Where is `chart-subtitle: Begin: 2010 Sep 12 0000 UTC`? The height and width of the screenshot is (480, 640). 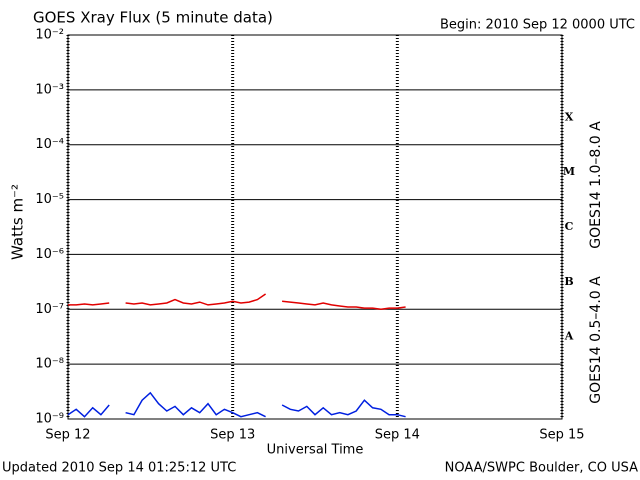
chart-subtitle: Begin: 2010 Sep 12 0000 UTC is located at coordinates (537, 25).